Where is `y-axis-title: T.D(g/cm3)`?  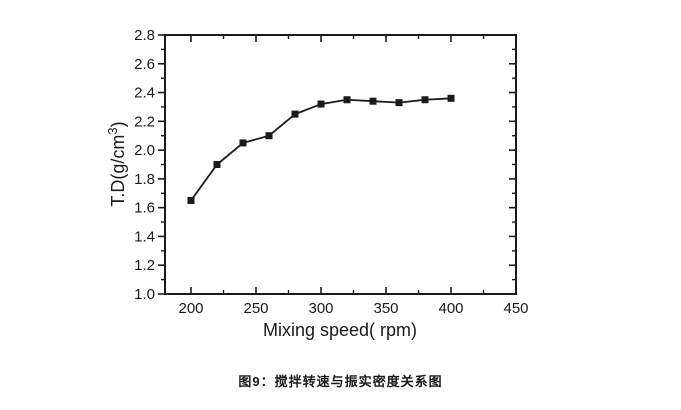
y-axis-title: T.D(g/cm3) is located at coordinates (116, 163).